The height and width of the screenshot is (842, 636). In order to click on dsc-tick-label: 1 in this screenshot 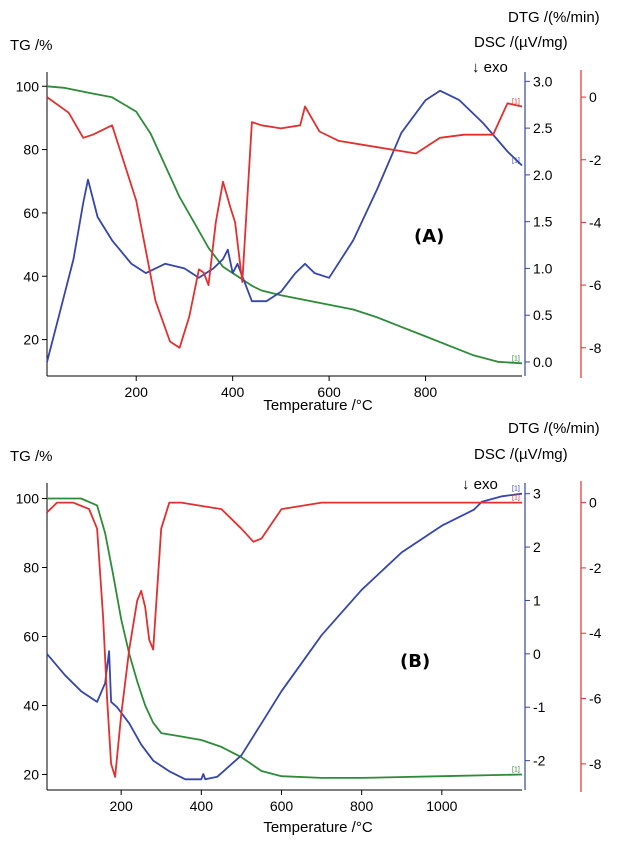, I will do `click(537, 600)`.